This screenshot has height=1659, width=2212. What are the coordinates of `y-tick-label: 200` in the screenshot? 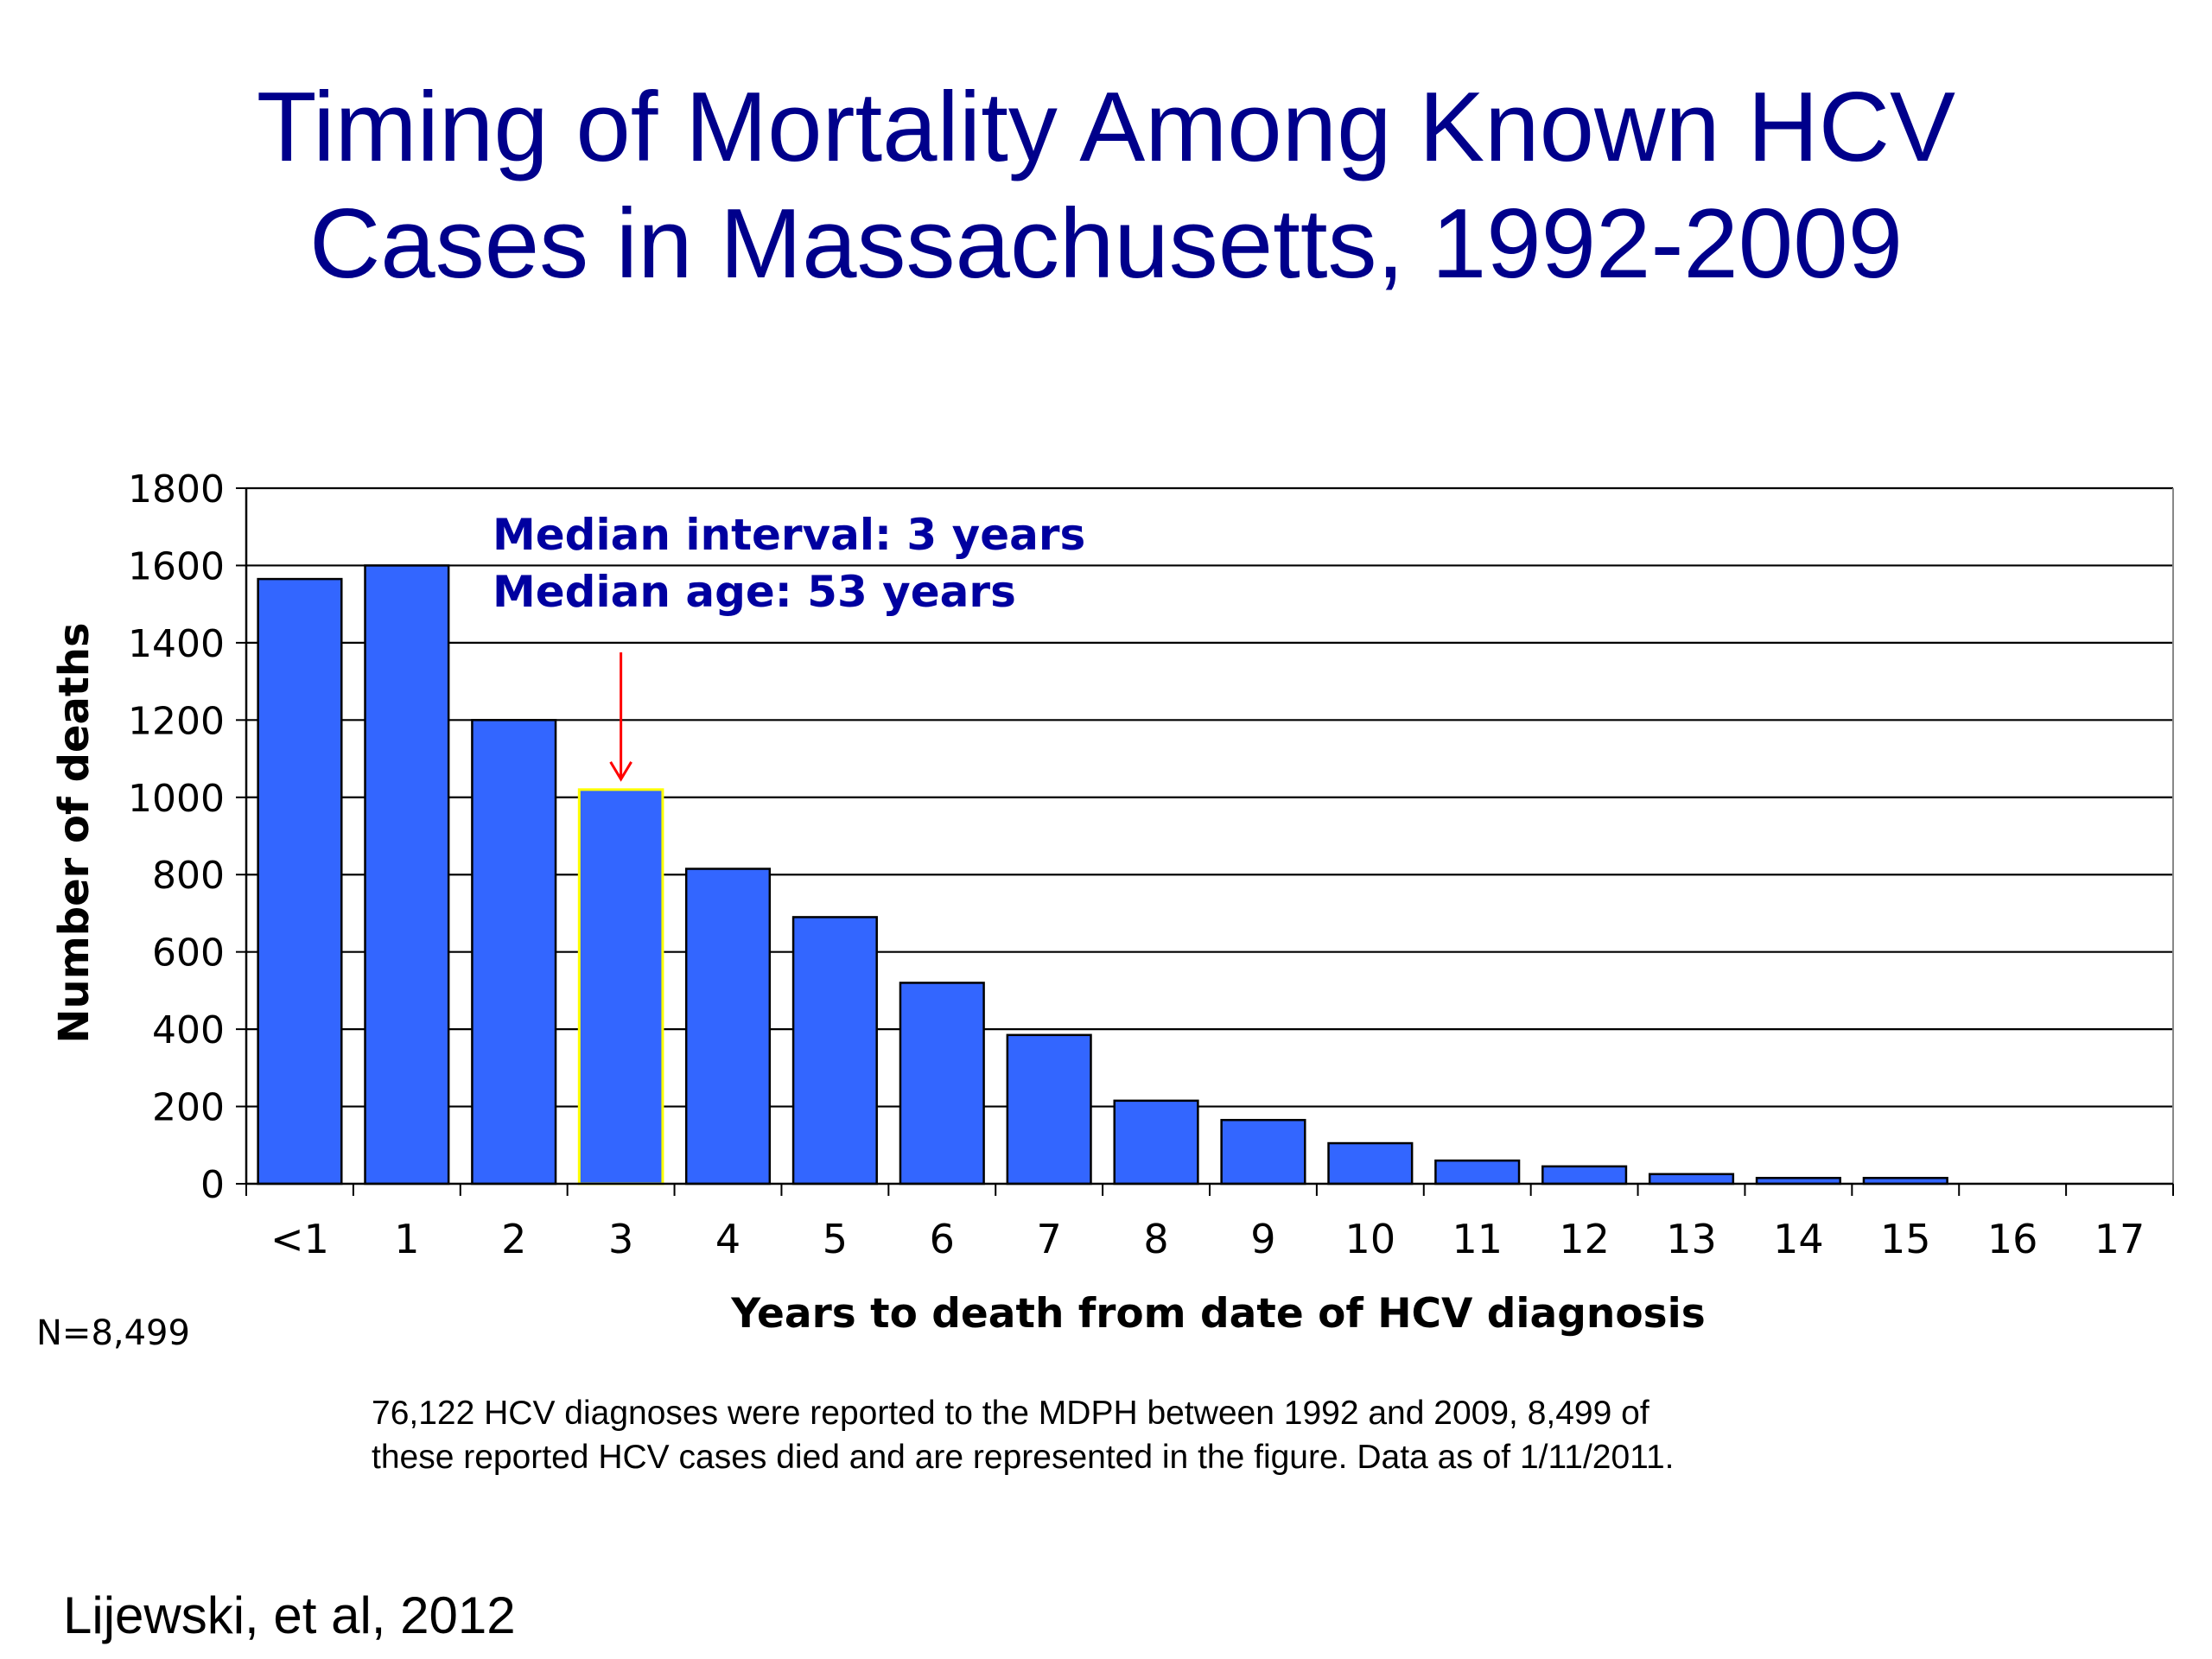 It's located at (188, 1108).